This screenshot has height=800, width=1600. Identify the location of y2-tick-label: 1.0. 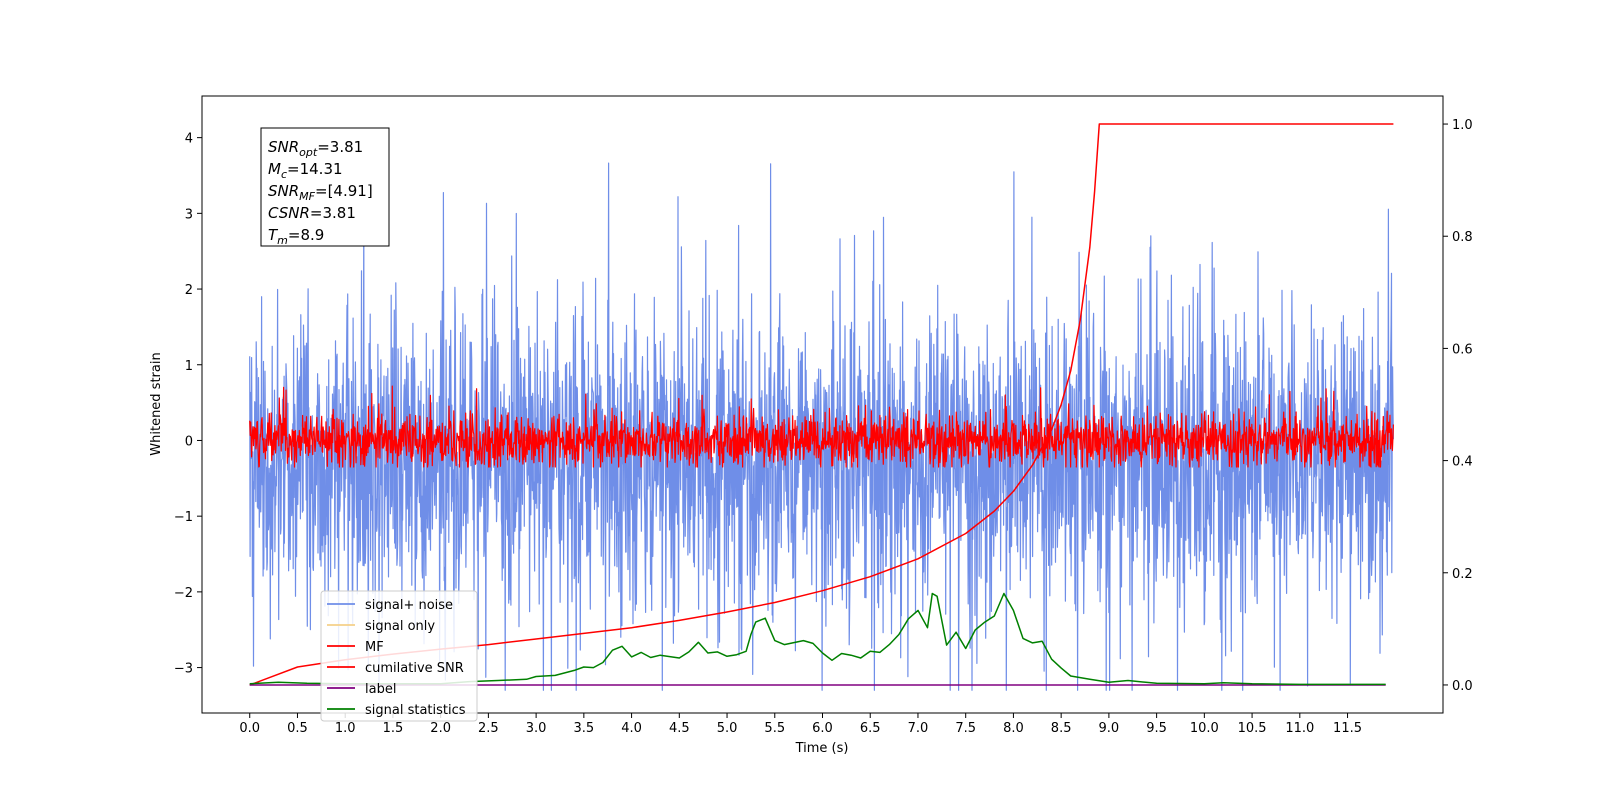
(1462, 125).